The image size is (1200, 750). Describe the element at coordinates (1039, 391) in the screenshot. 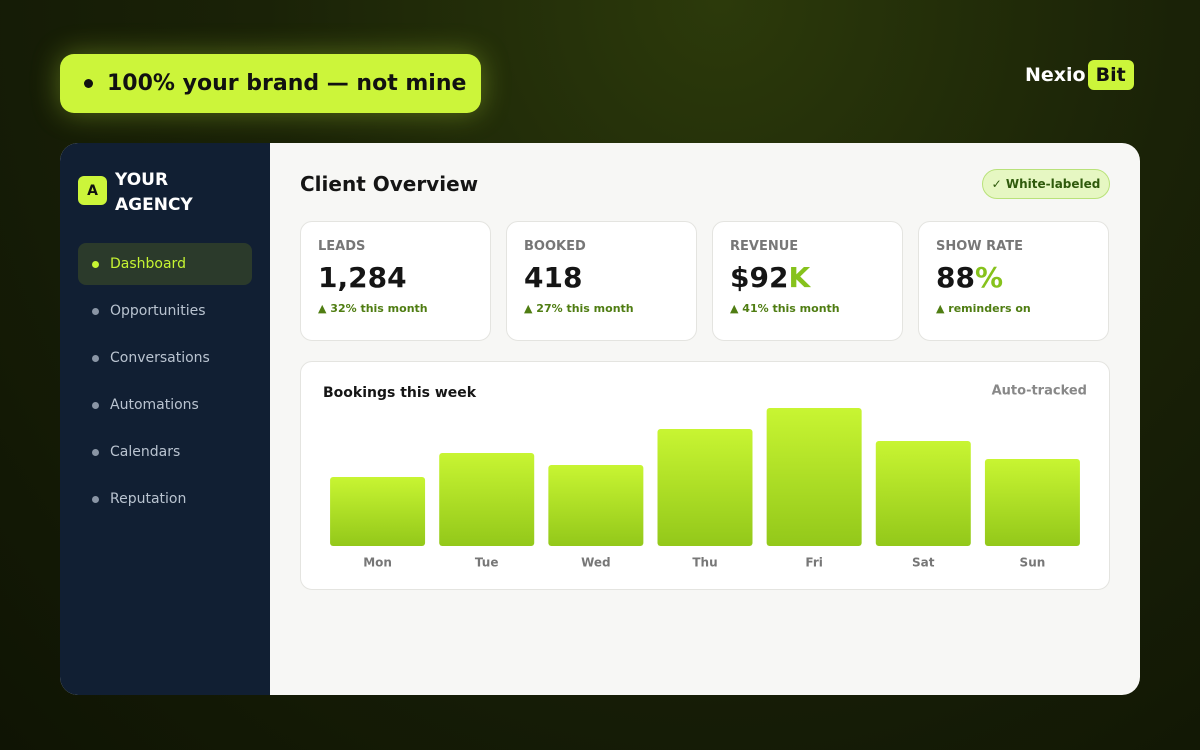

I see `chart-subtitle: Auto-tracked` at that location.